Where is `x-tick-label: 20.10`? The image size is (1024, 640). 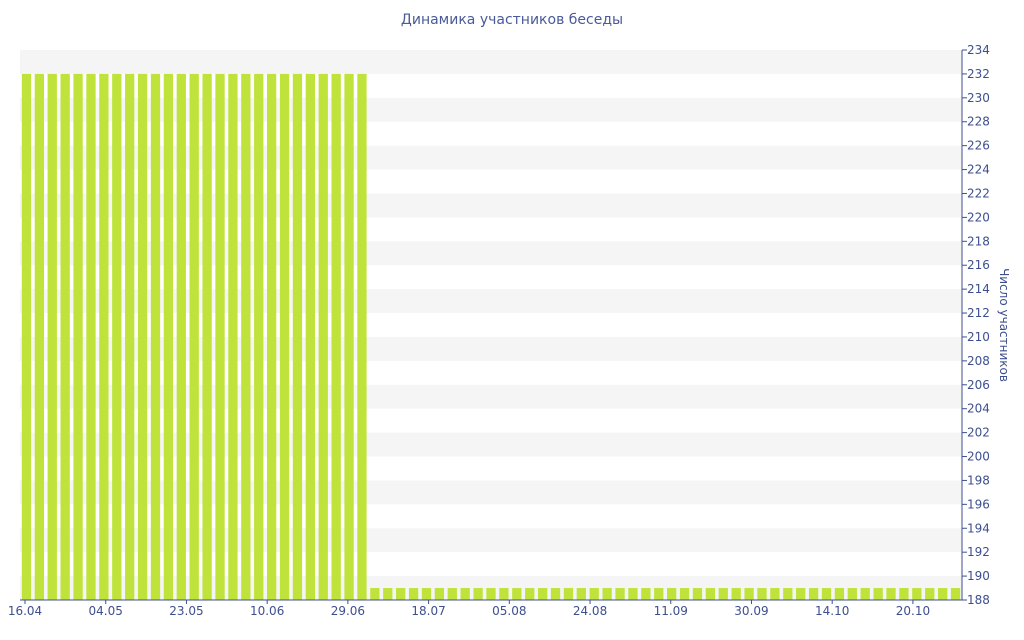 x-tick-label: 20.10 is located at coordinates (913, 611).